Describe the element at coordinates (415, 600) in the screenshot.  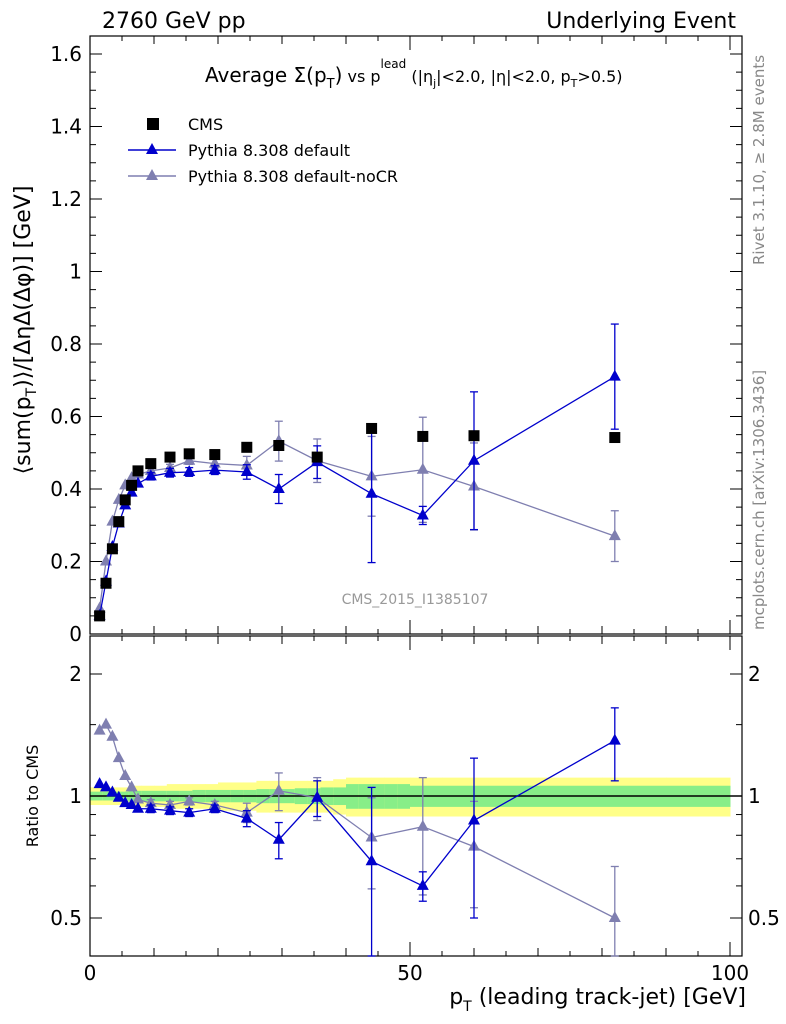
I see `analysis-watermark: CMS_2015_I1385107` at that location.